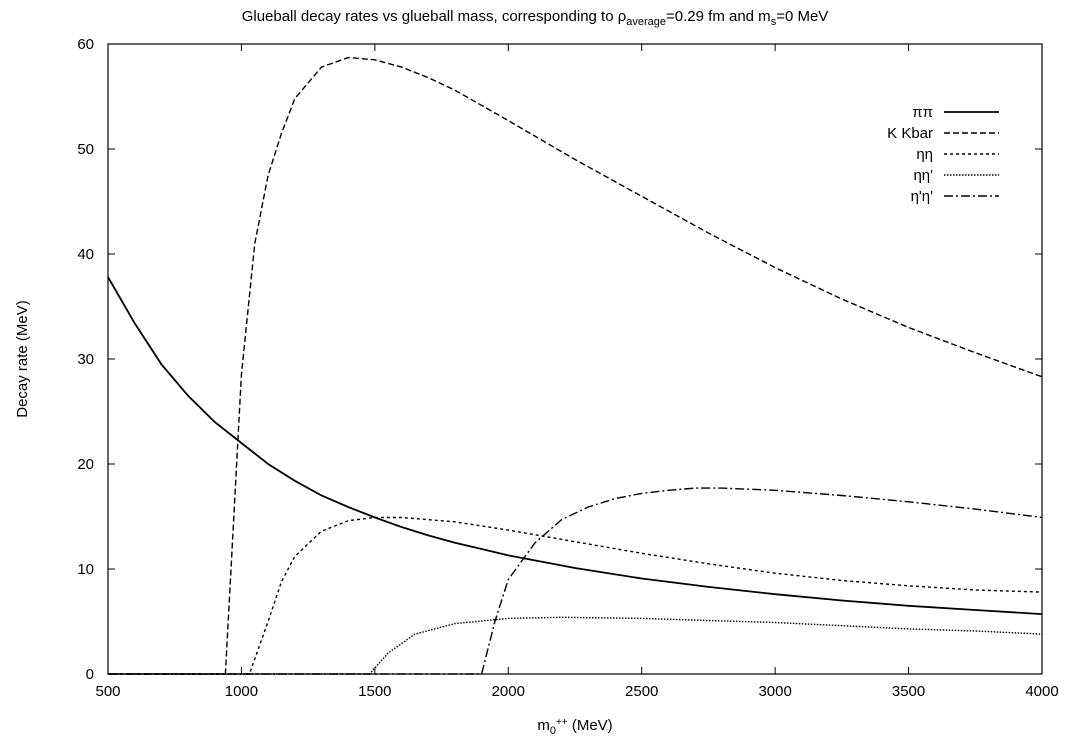 The height and width of the screenshot is (746, 1075). What do you see at coordinates (923, 175) in the screenshot?
I see `legend-label: ηη'` at bounding box center [923, 175].